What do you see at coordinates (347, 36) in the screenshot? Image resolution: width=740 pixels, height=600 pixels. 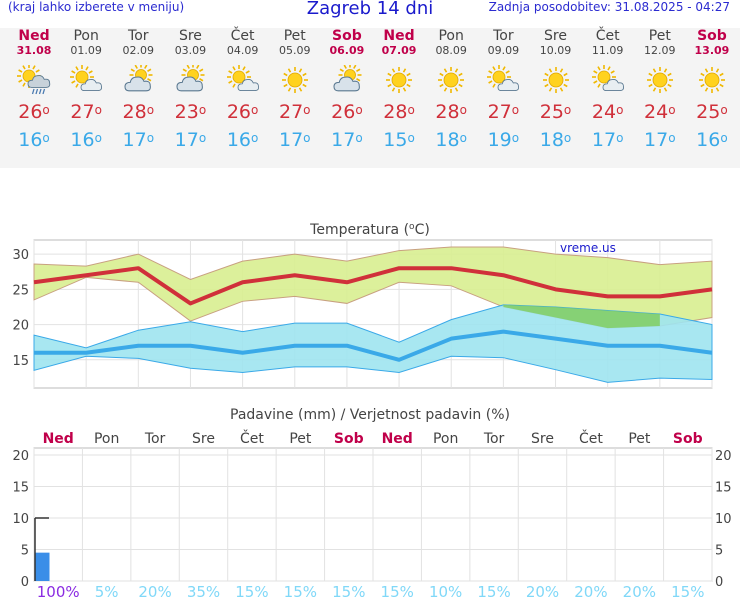 I see `day-name: Sob` at bounding box center [347, 36].